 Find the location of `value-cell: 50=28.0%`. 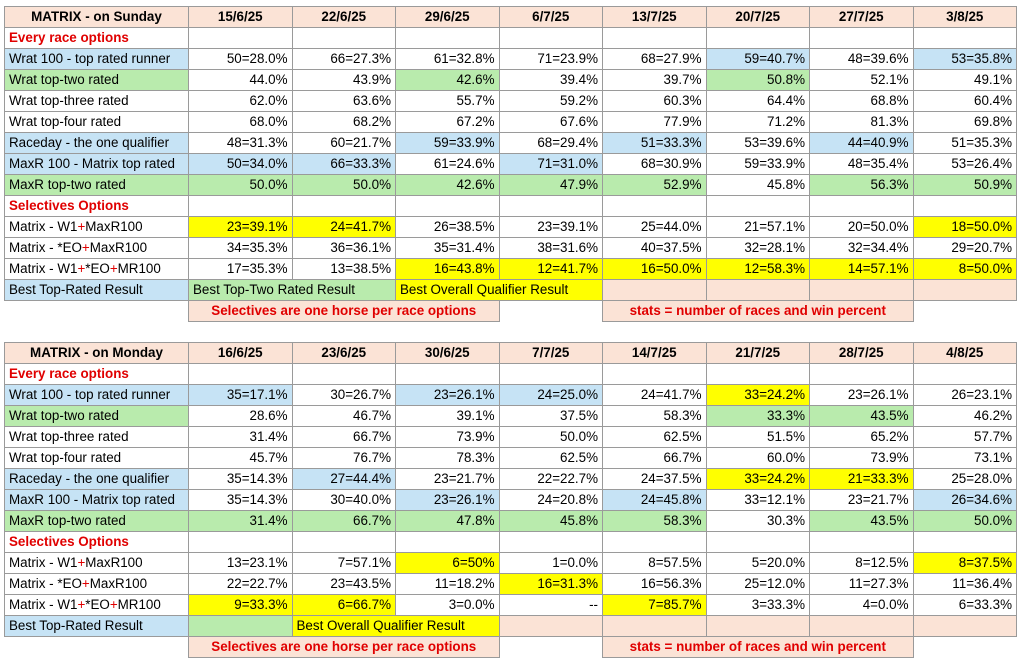

value-cell: 50=28.0% is located at coordinates (240, 59).